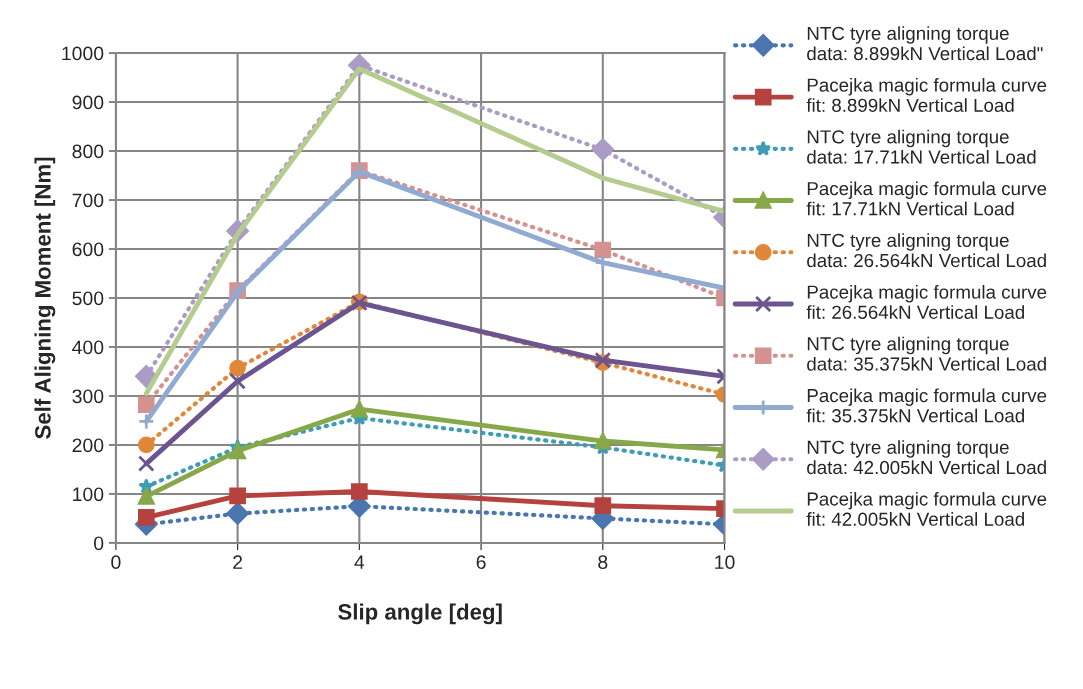 Image resolution: width=1083 pixels, height=689 pixels. What do you see at coordinates (116, 562) in the screenshot?
I see `x-tick-label: 0` at bounding box center [116, 562].